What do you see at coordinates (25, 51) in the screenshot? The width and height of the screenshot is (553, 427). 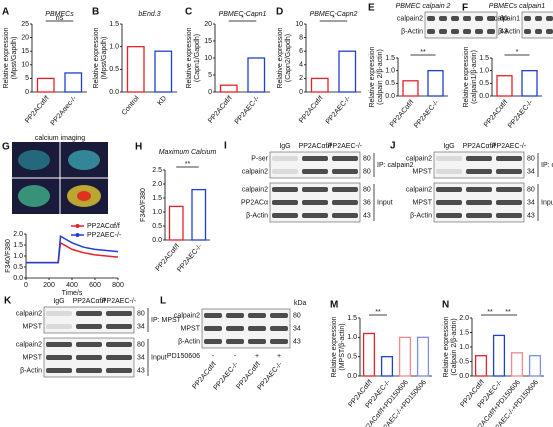 I see `y-tick-label: 15` at bounding box center [25, 51].